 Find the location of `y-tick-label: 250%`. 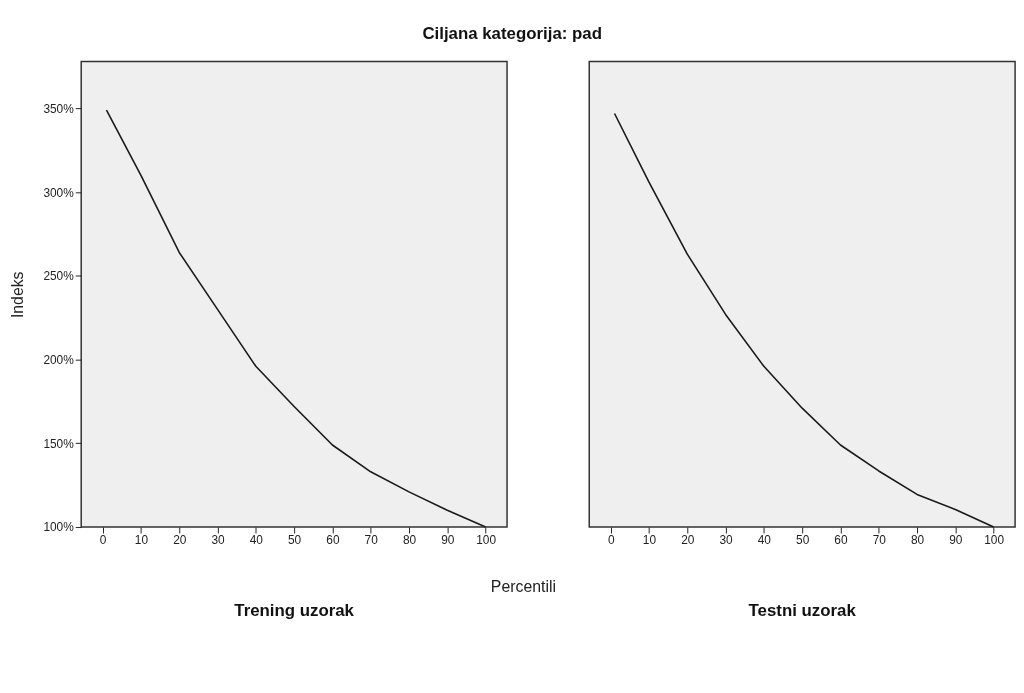

y-tick-label: 250% is located at coordinates (59, 276).